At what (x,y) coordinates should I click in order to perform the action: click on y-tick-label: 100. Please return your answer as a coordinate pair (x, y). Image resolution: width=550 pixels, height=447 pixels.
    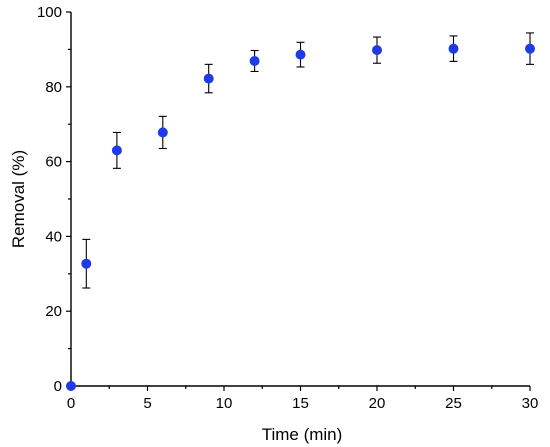
    Looking at the image, I should click on (49, 12).